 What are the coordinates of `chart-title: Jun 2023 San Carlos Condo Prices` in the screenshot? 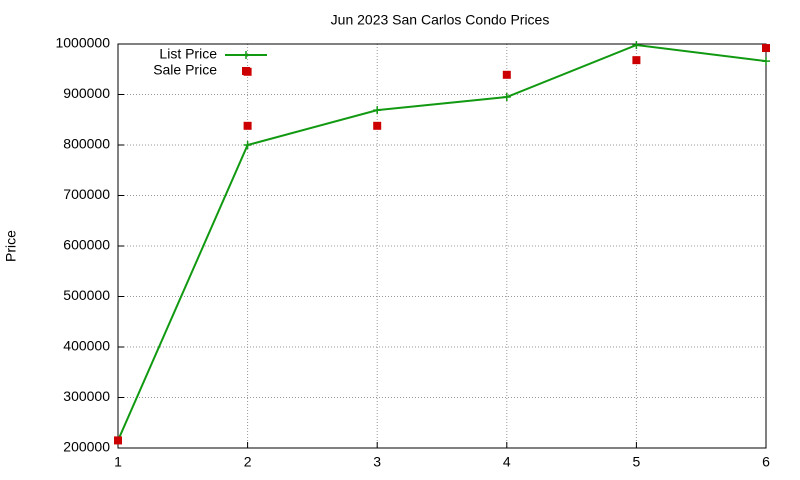 It's located at (440, 20).